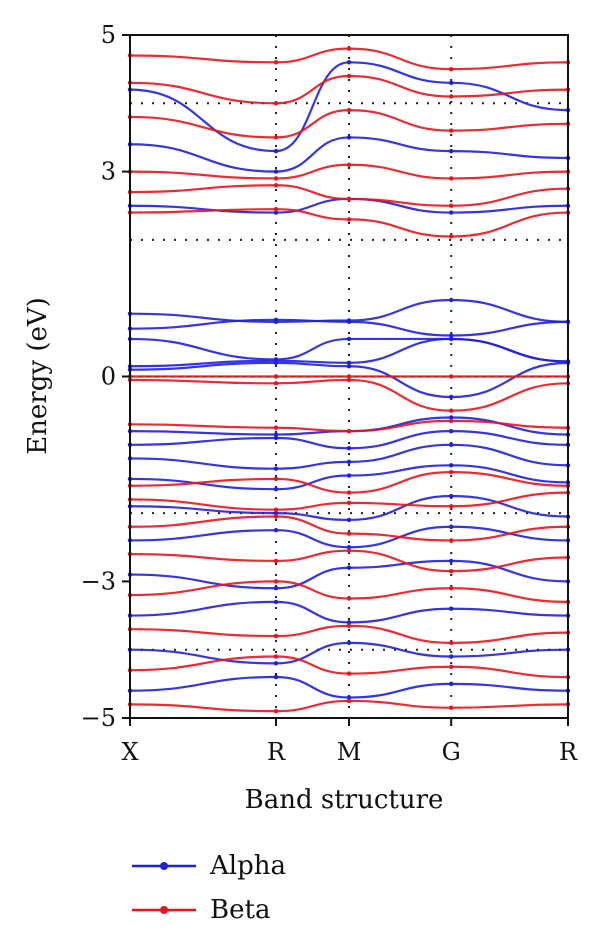 The image size is (600, 942). Describe the element at coordinates (108, 35) in the screenshot. I see `y-tick-label-4: 5` at that location.